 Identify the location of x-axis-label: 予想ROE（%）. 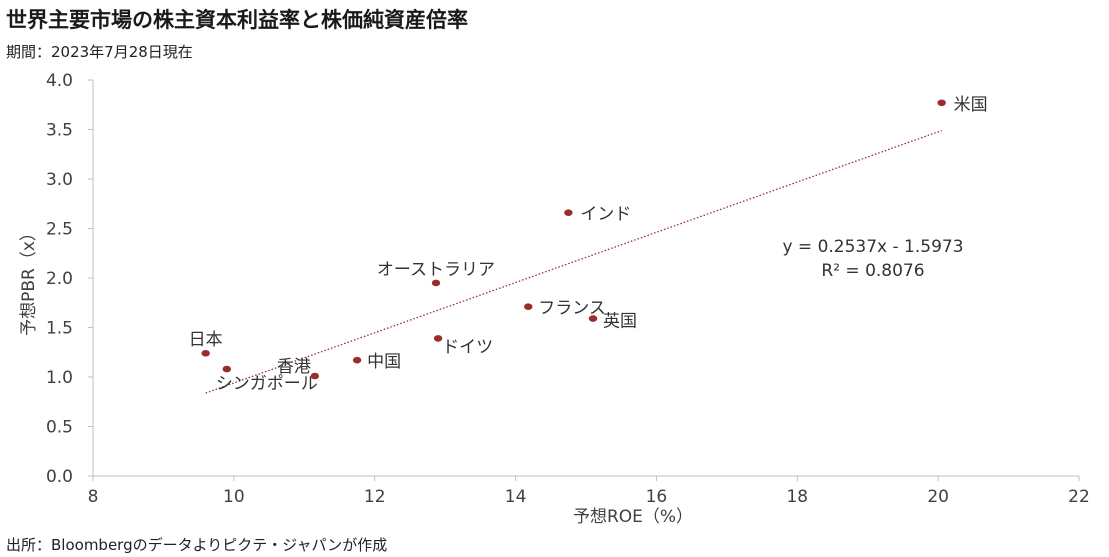
(633, 517).